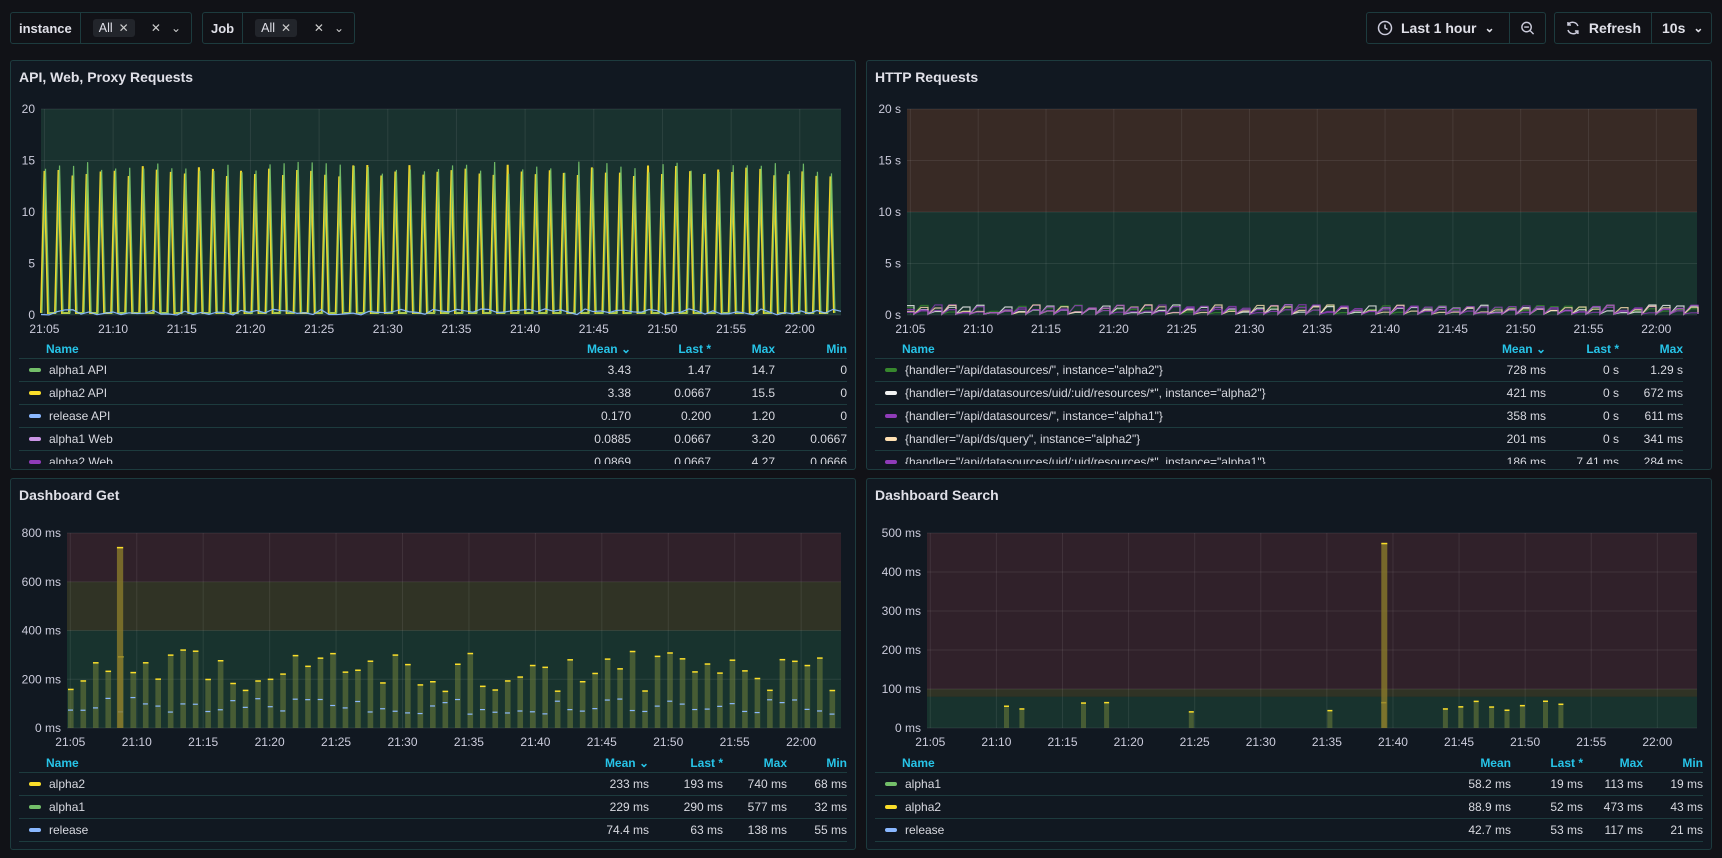 The width and height of the screenshot is (1722, 858). I want to click on time-range-button: Last 1 hour ⌄, so click(1438, 28).